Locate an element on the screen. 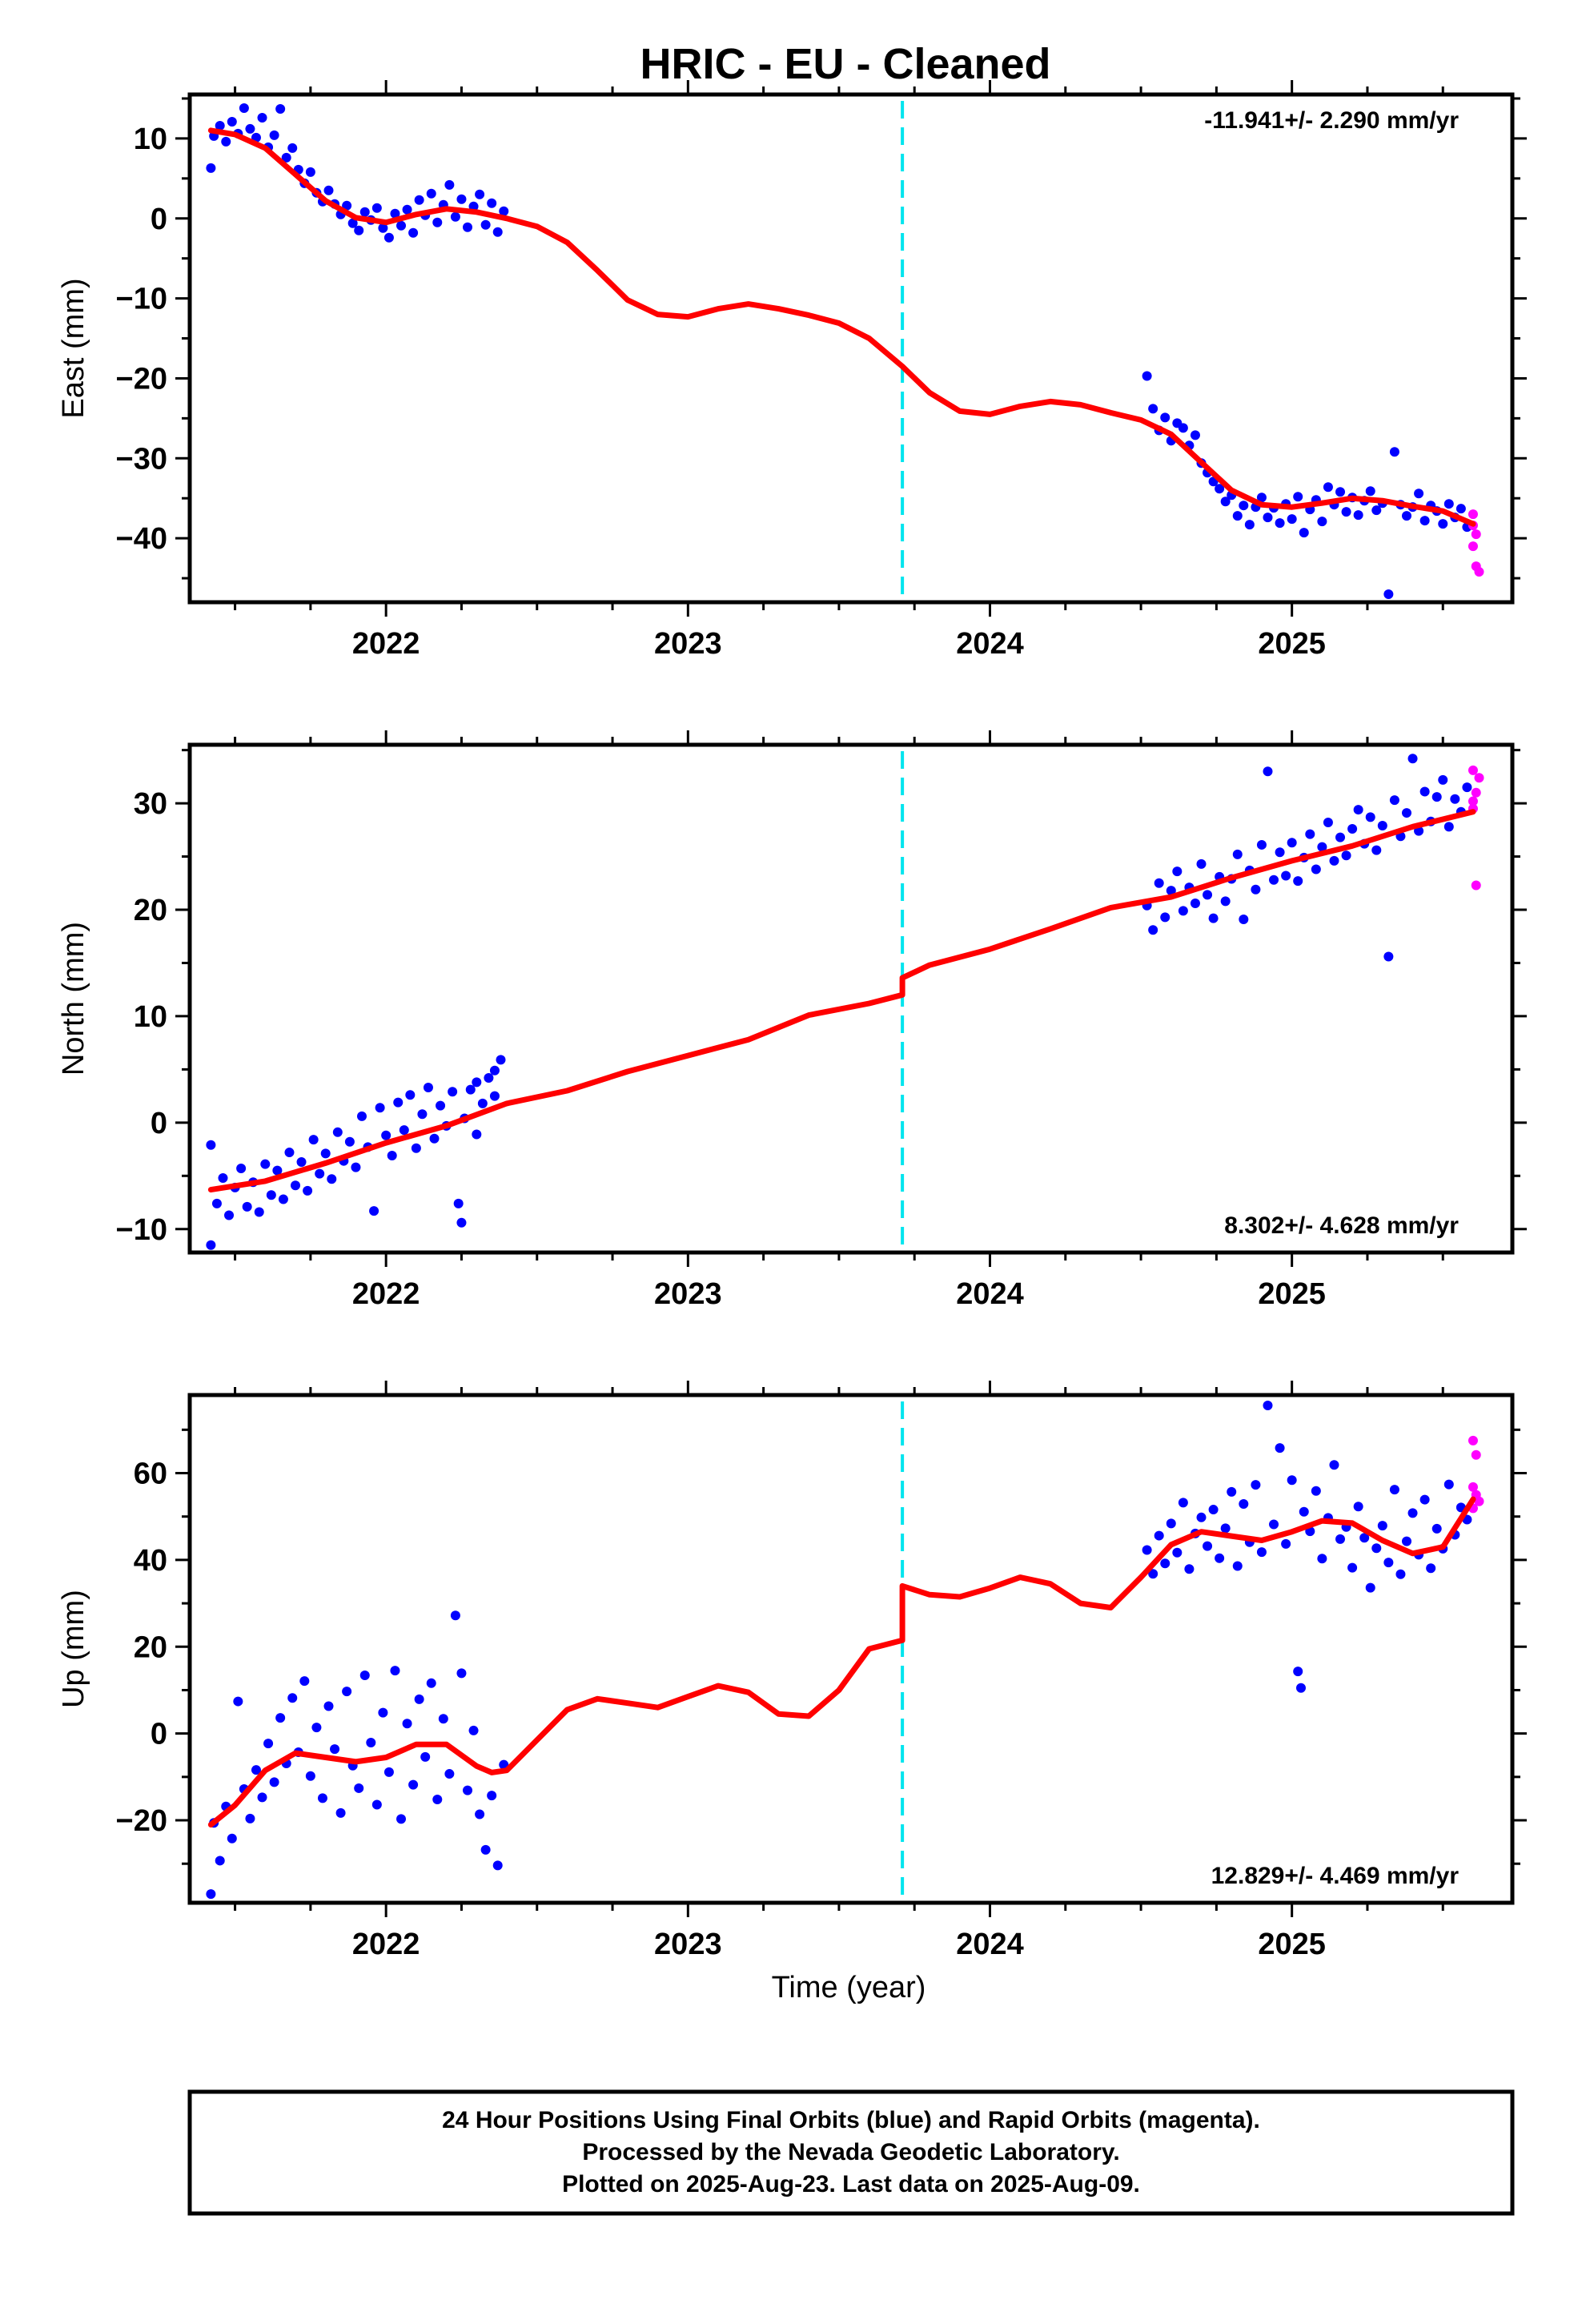 The width and height of the screenshot is (1582, 2324). north-velocity-label: 8.302+/- 4.628 mm/yr is located at coordinates (1341, 1225).